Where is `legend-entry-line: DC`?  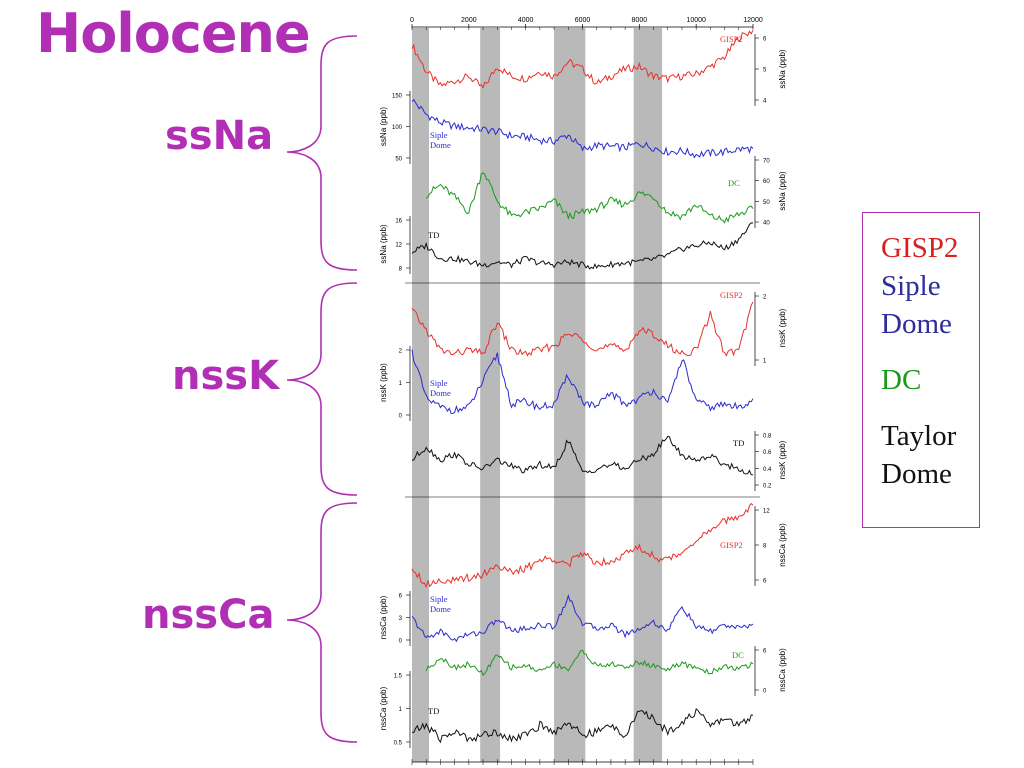
legend-entry-line: DC is located at coordinates (901, 380).